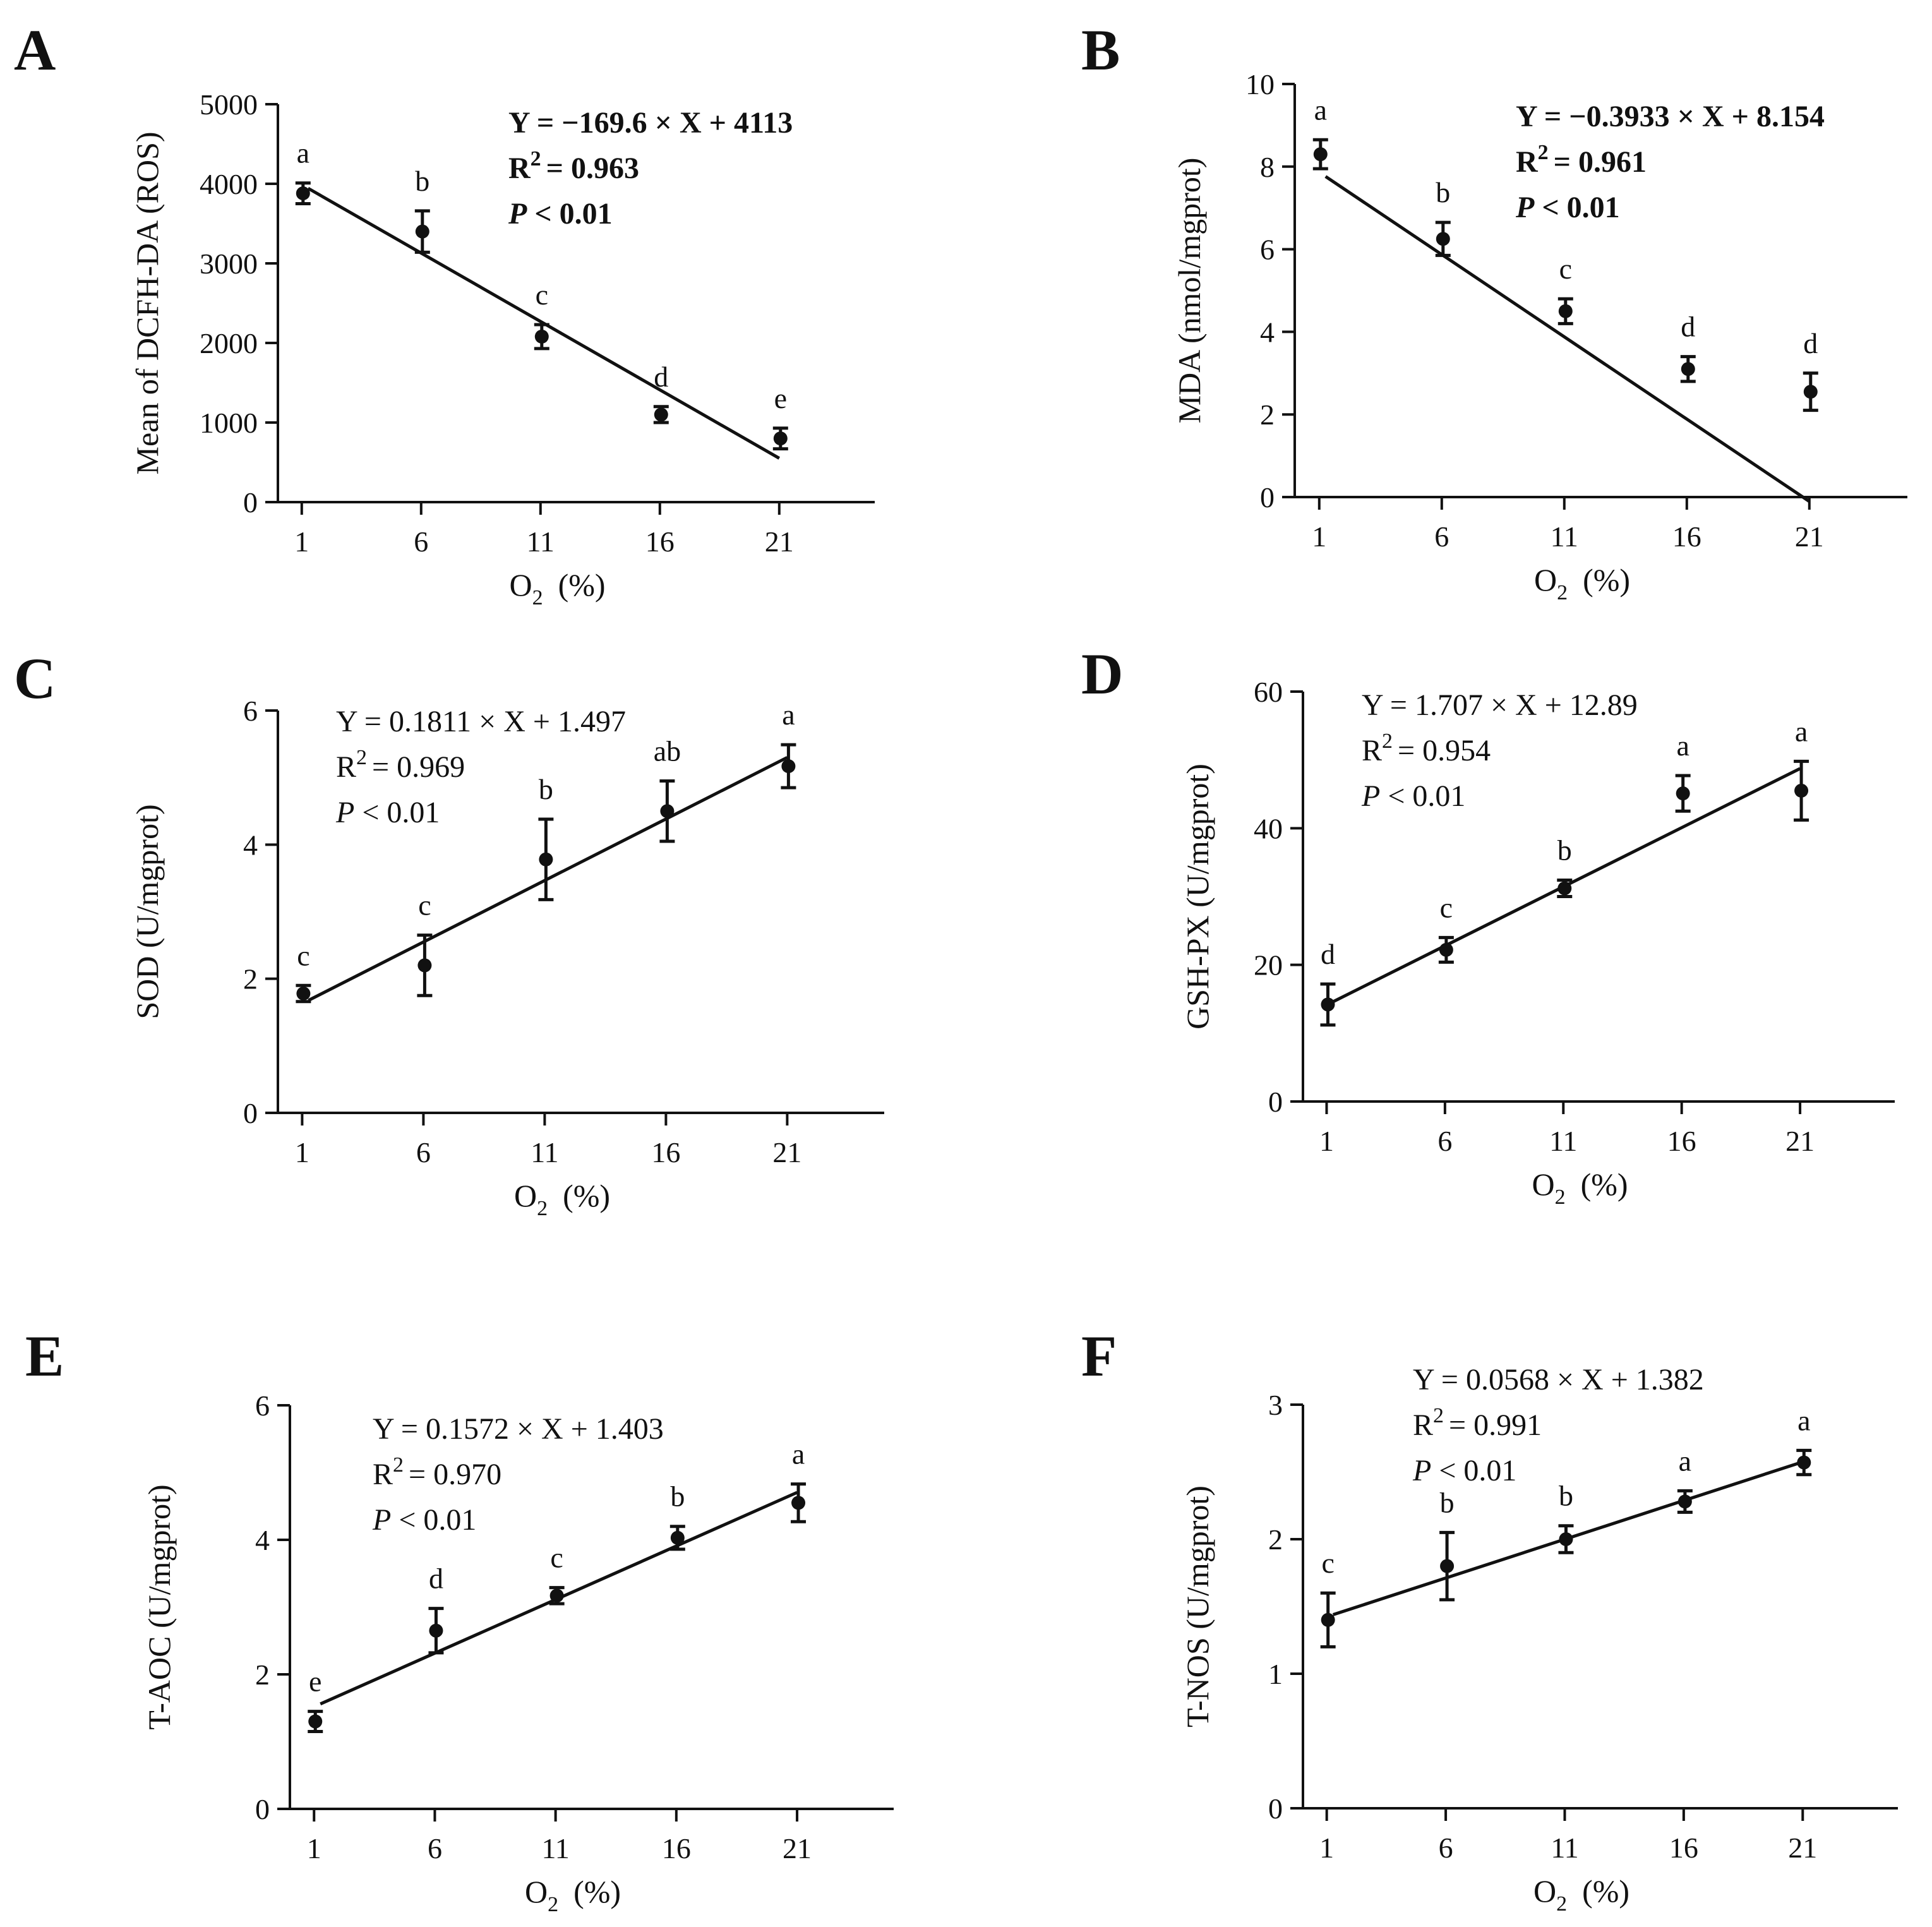 This screenshot has width=1932, height=1927. I want to click on panel-letter: E, so click(44, 1356).